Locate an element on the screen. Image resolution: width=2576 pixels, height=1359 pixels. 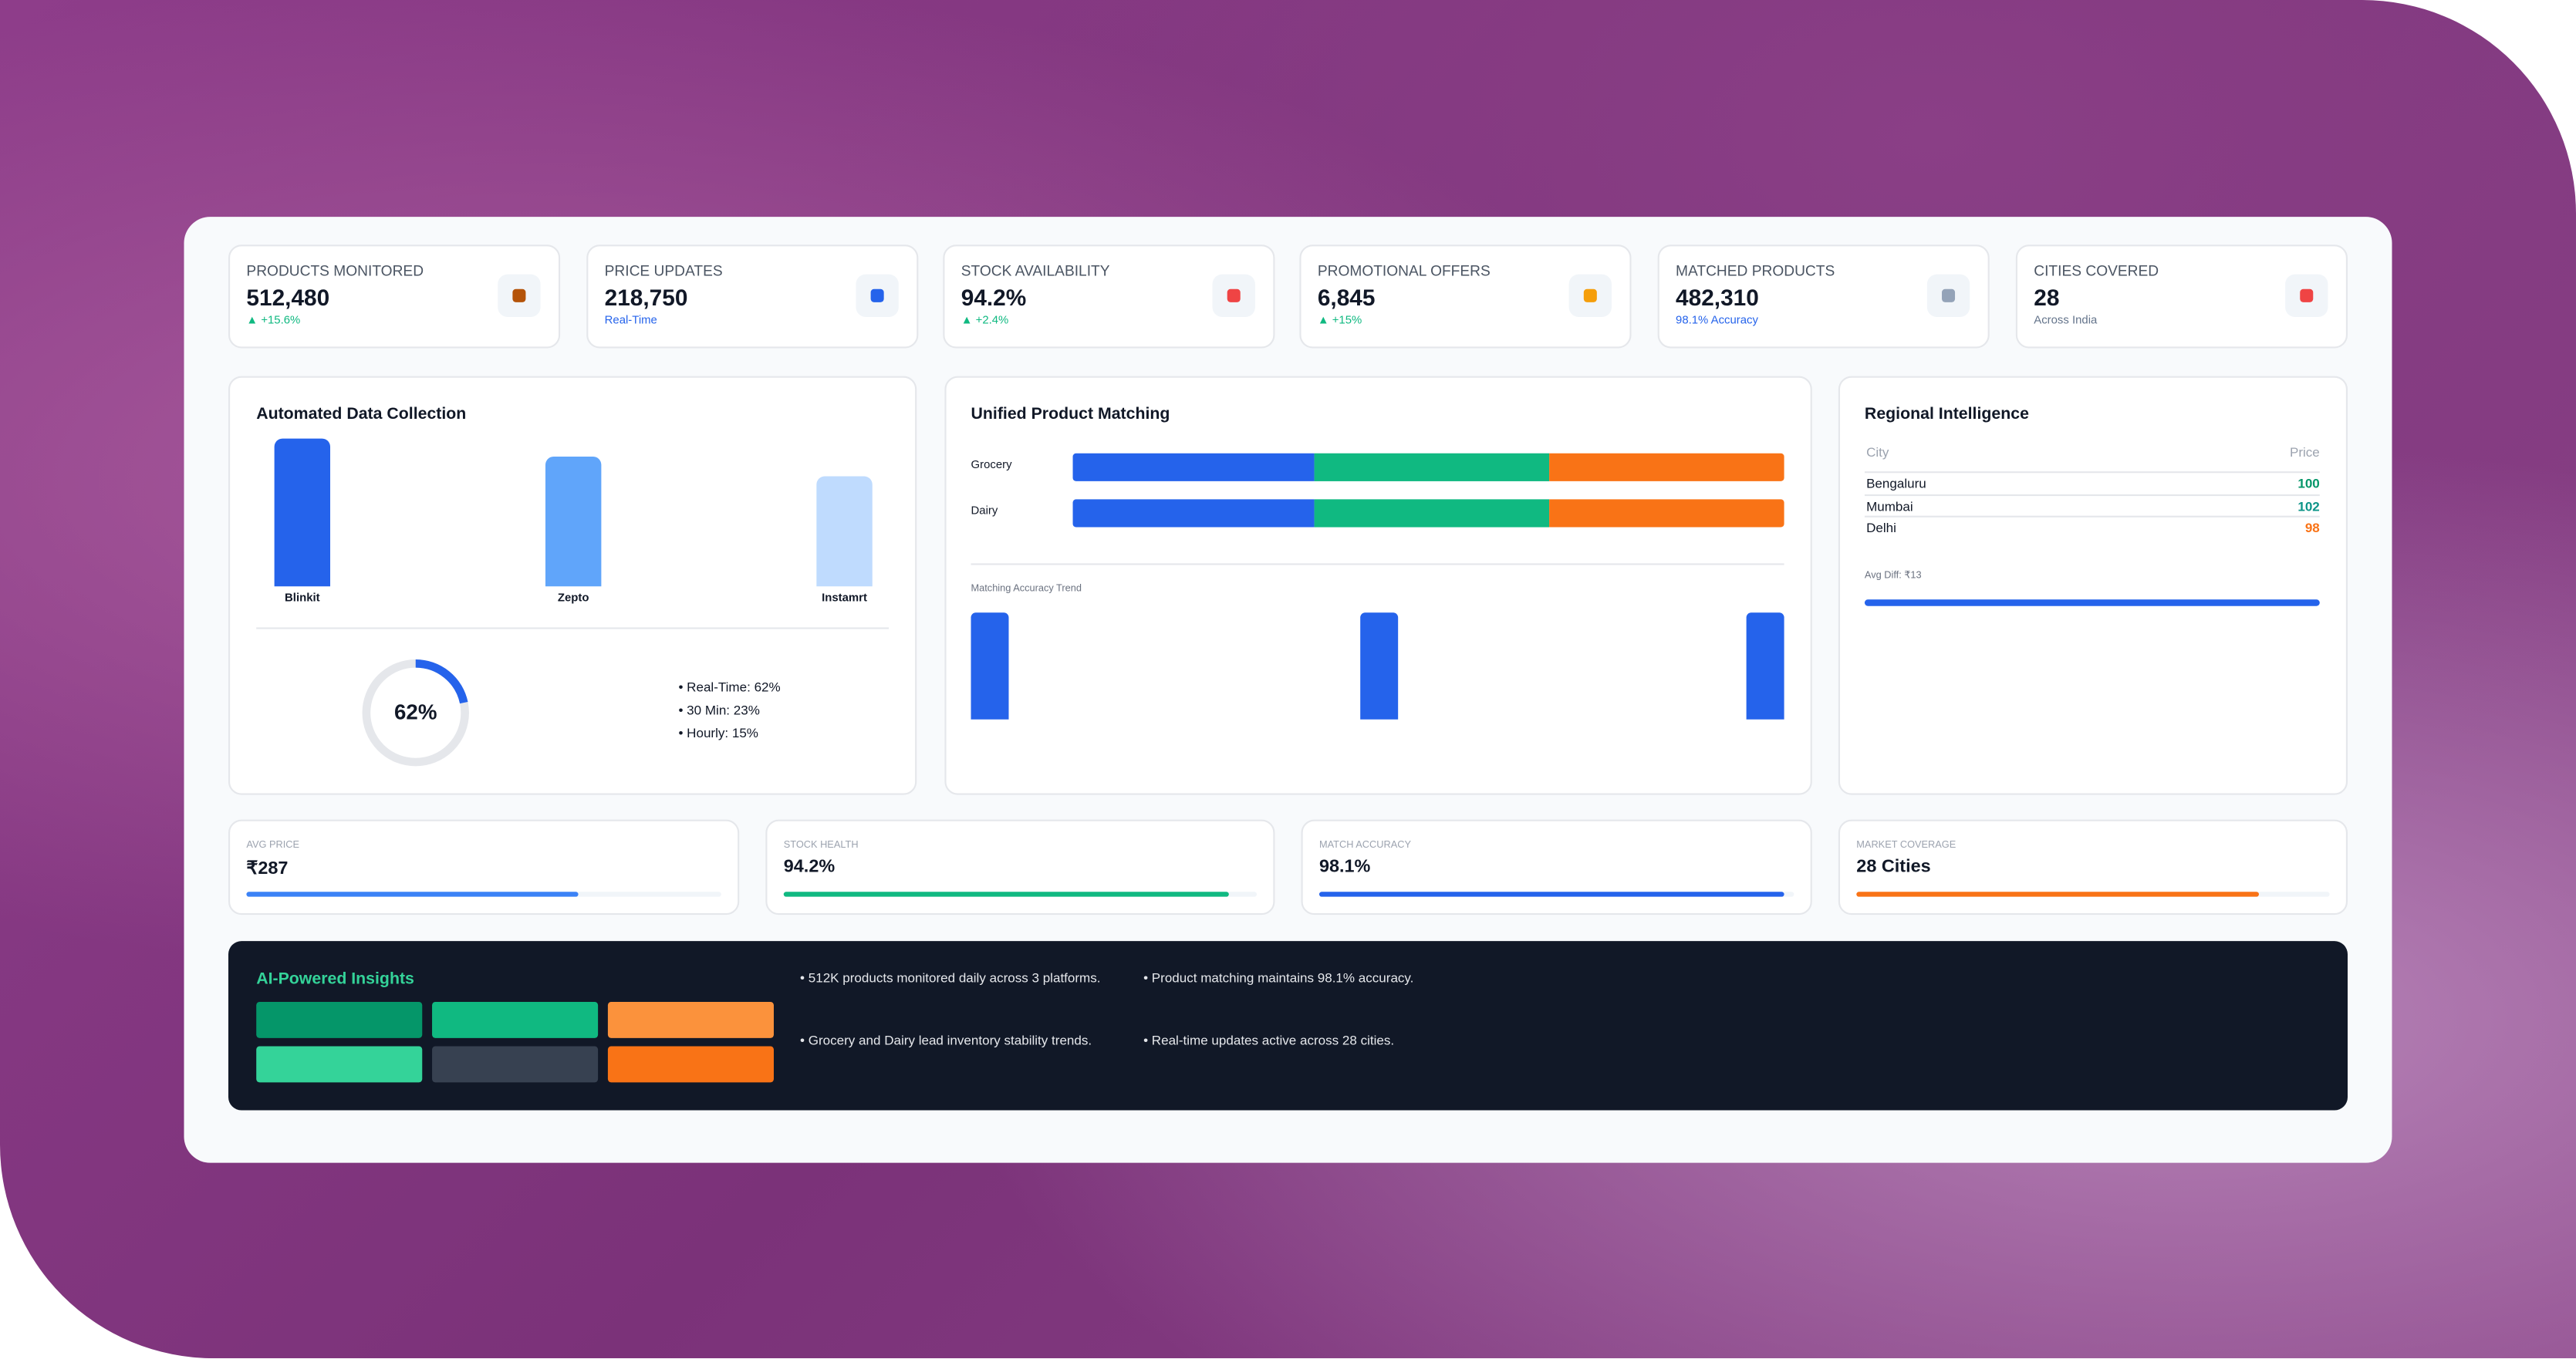
kpi-value: 512,480 is located at coordinates (288, 297).